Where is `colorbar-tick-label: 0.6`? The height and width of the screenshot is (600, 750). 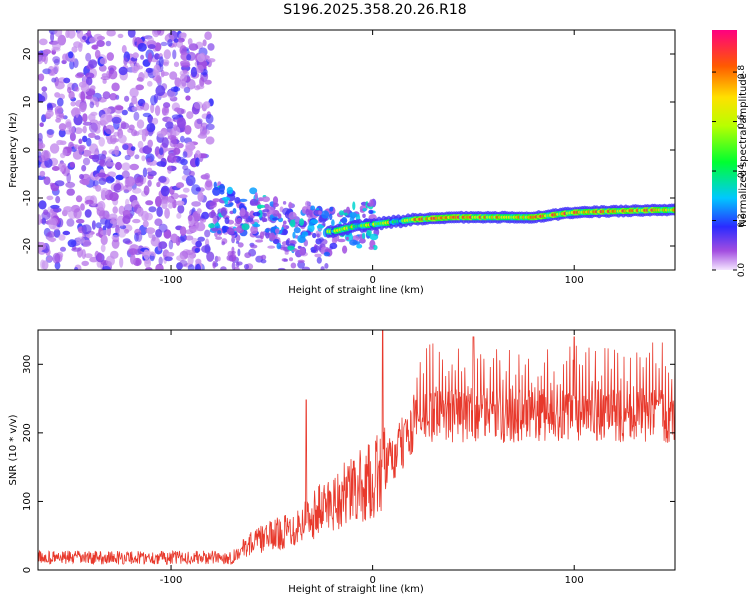
colorbar-tick-label: 0.6 is located at coordinates (742, 121).